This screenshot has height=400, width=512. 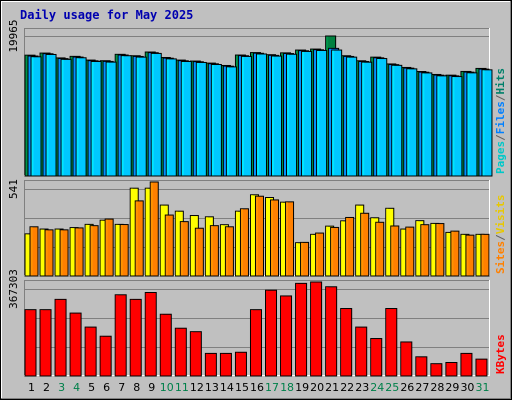 I want to click on visits-legend-sites: Sites, so click(x=500, y=257).